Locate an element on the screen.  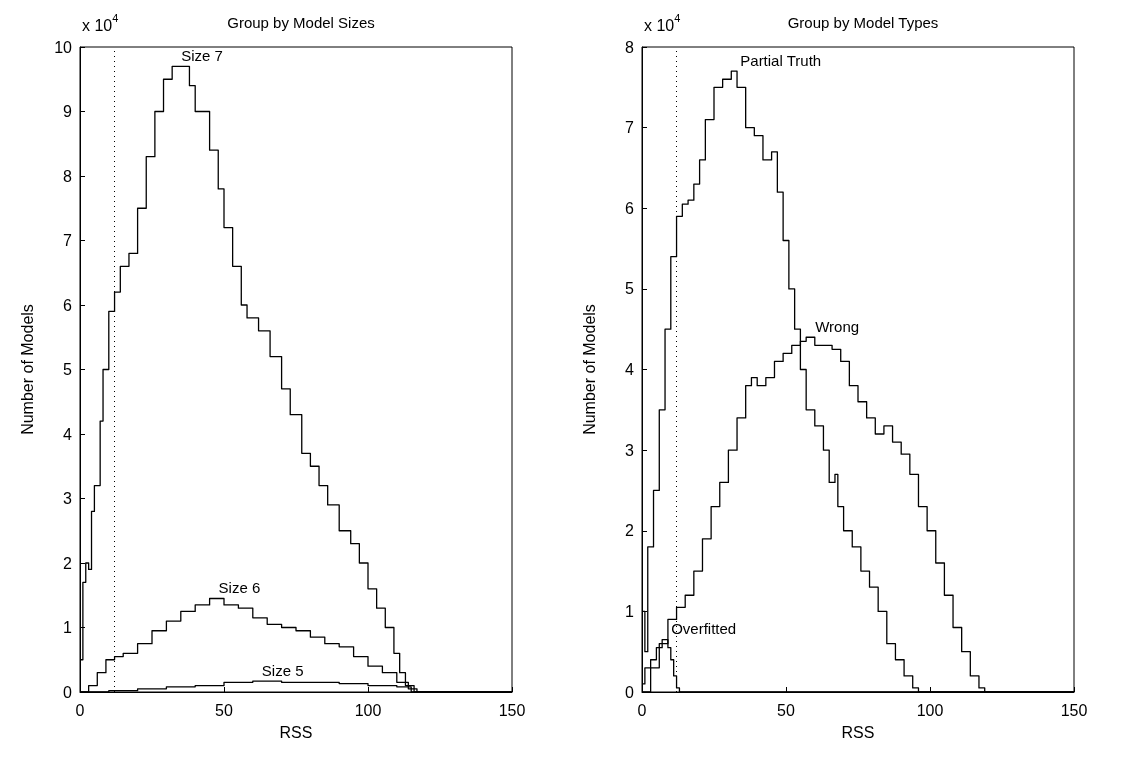
series-label: Wrong is located at coordinates (837, 326).